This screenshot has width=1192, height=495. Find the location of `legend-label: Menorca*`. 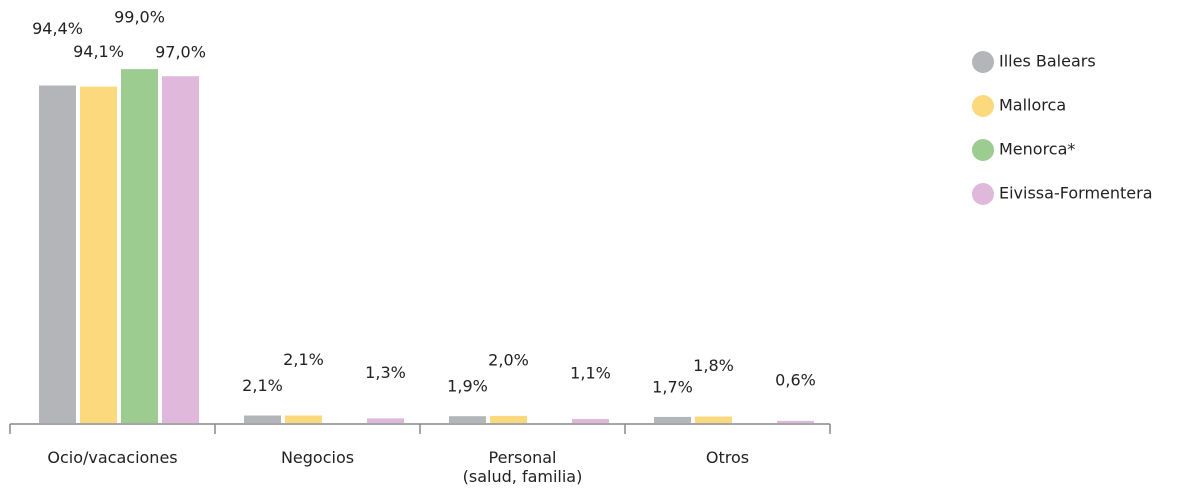

legend-label: Menorca* is located at coordinates (1037, 149).